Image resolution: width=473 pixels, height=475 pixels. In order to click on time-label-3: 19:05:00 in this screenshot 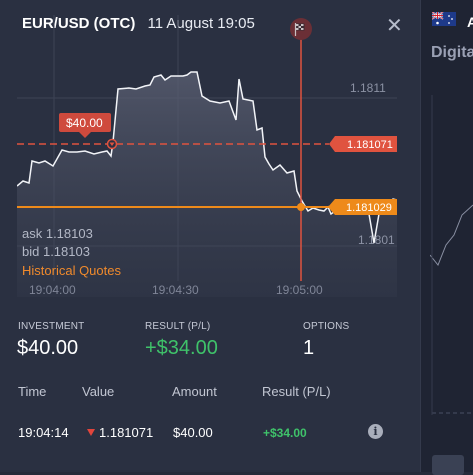, I will do `click(299, 290)`.